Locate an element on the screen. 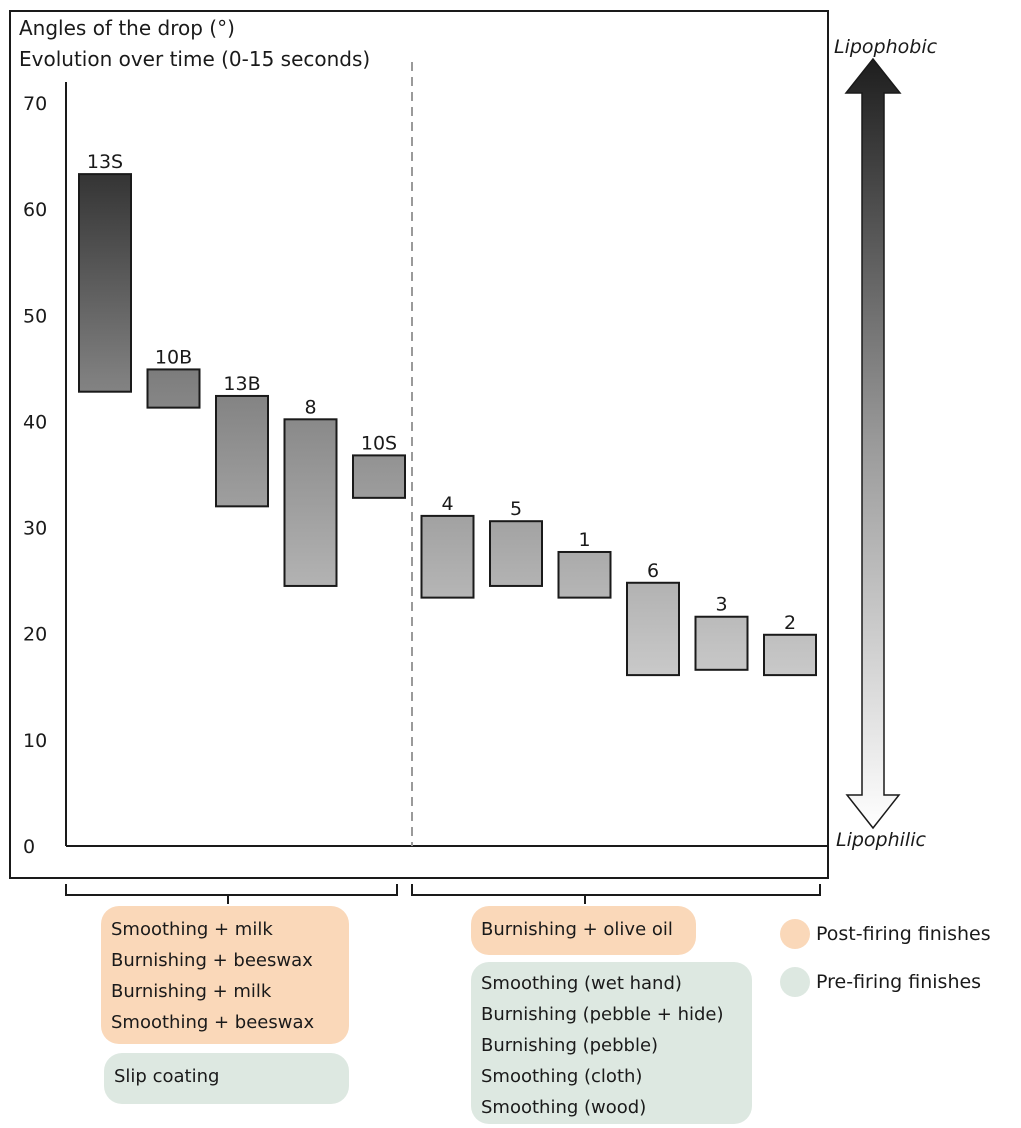 The image size is (1021, 1128). bar-13b is located at coordinates (242, 451).